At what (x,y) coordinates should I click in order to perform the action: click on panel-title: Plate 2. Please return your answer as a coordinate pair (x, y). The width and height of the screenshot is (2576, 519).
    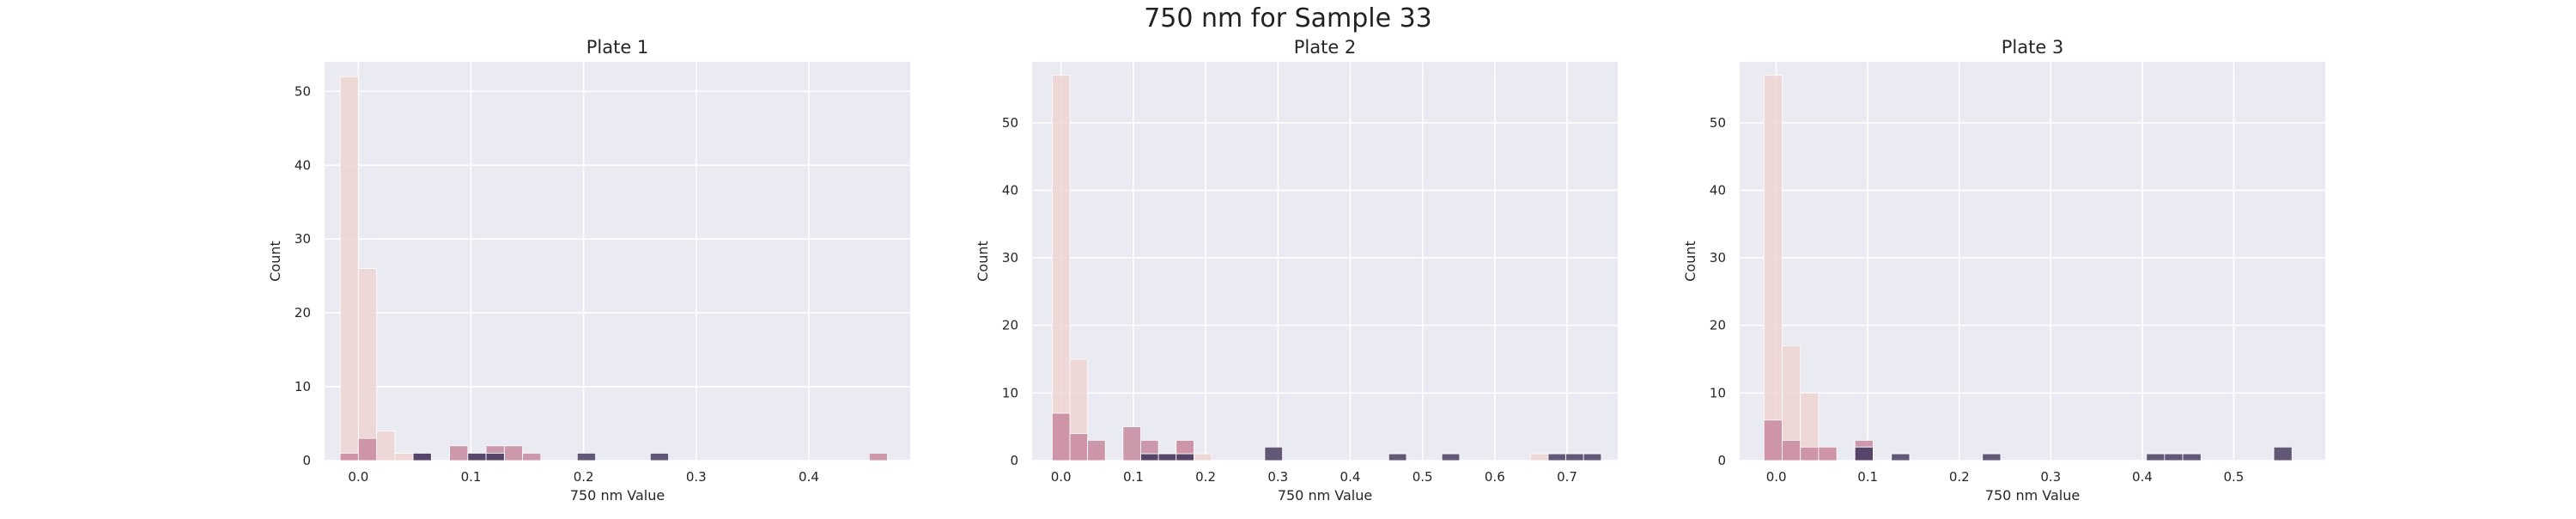
    Looking at the image, I should click on (1325, 47).